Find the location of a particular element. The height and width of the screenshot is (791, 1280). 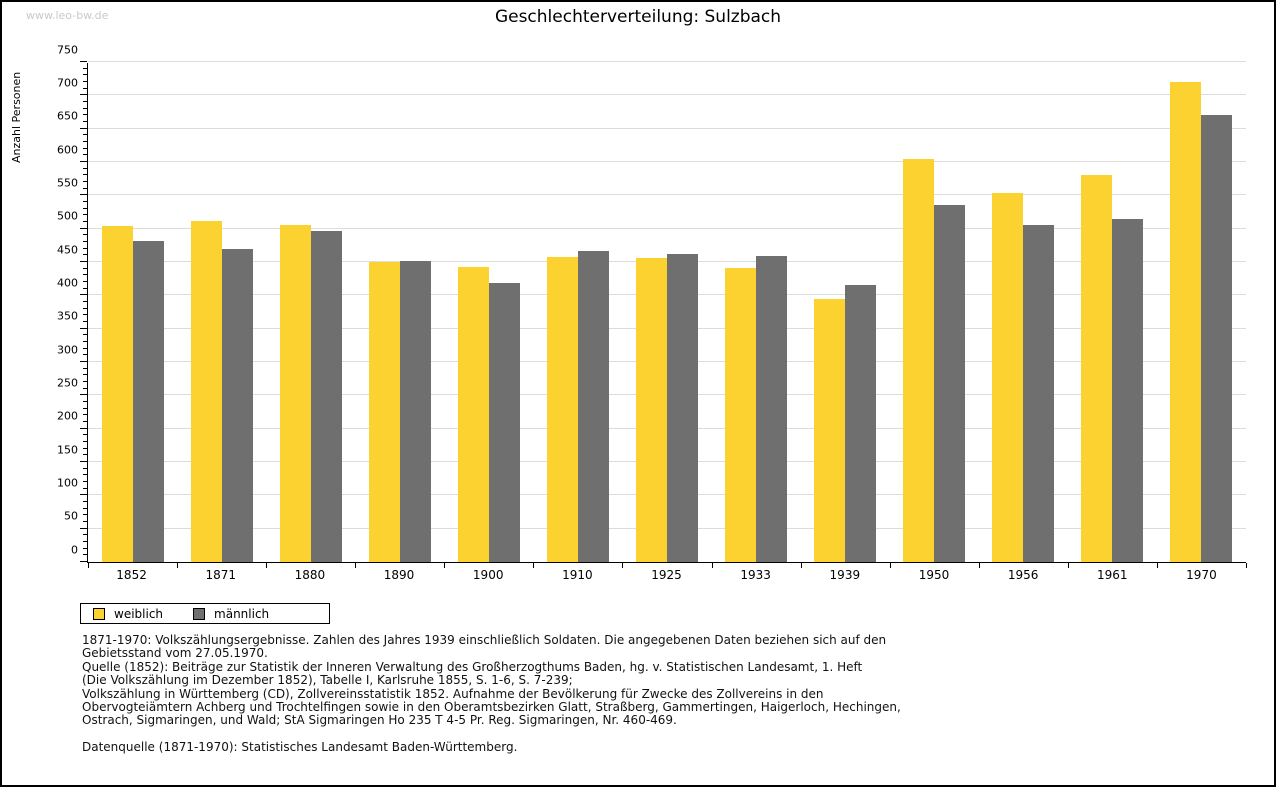

legend-item-weiblich: weiblich is located at coordinates (128, 614).